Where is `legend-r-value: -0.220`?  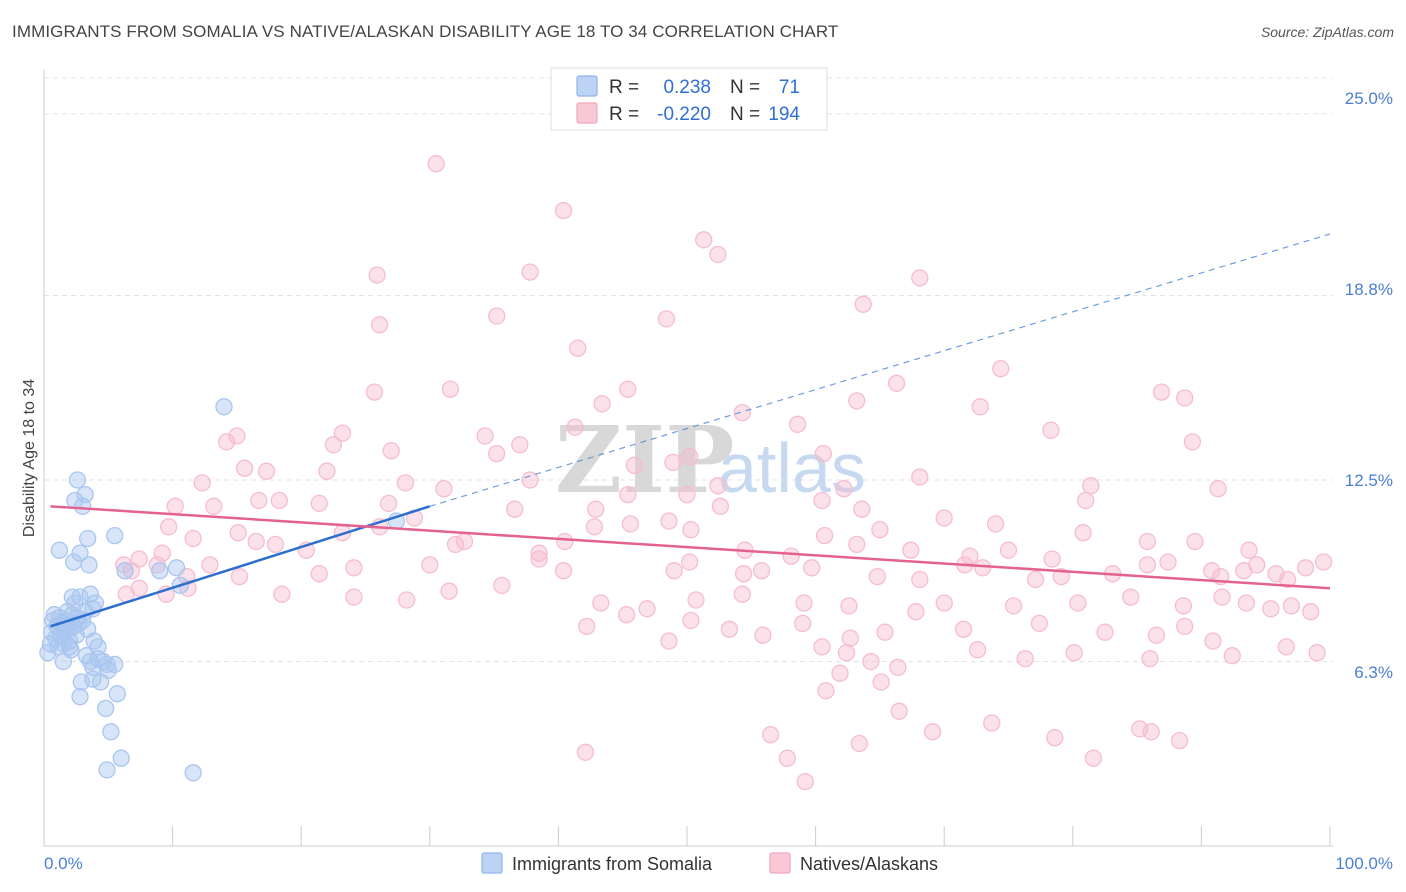
legend-r-value: -0.220 is located at coordinates (684, 114).